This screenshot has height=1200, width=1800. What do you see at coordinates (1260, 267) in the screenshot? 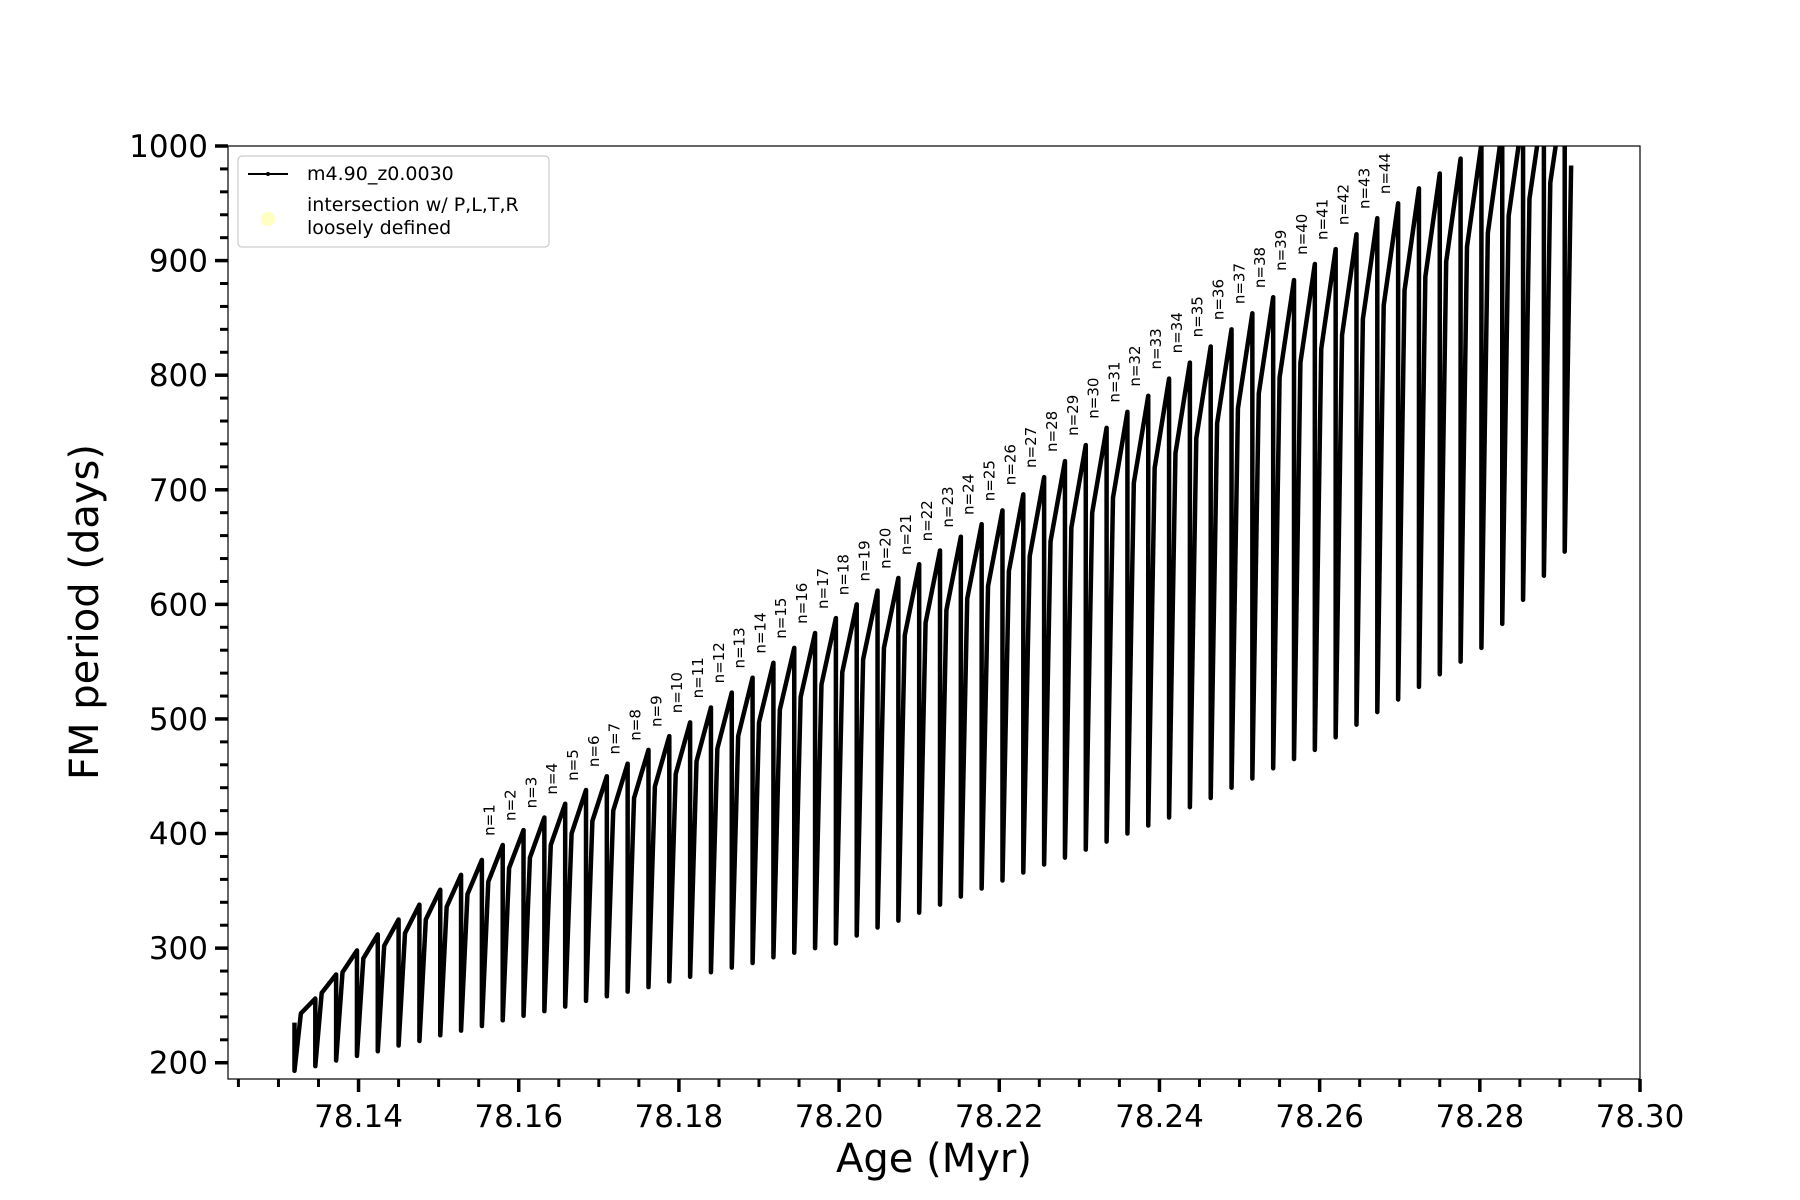
I see `annotation: n=38` at bounding box center [1260, 267].